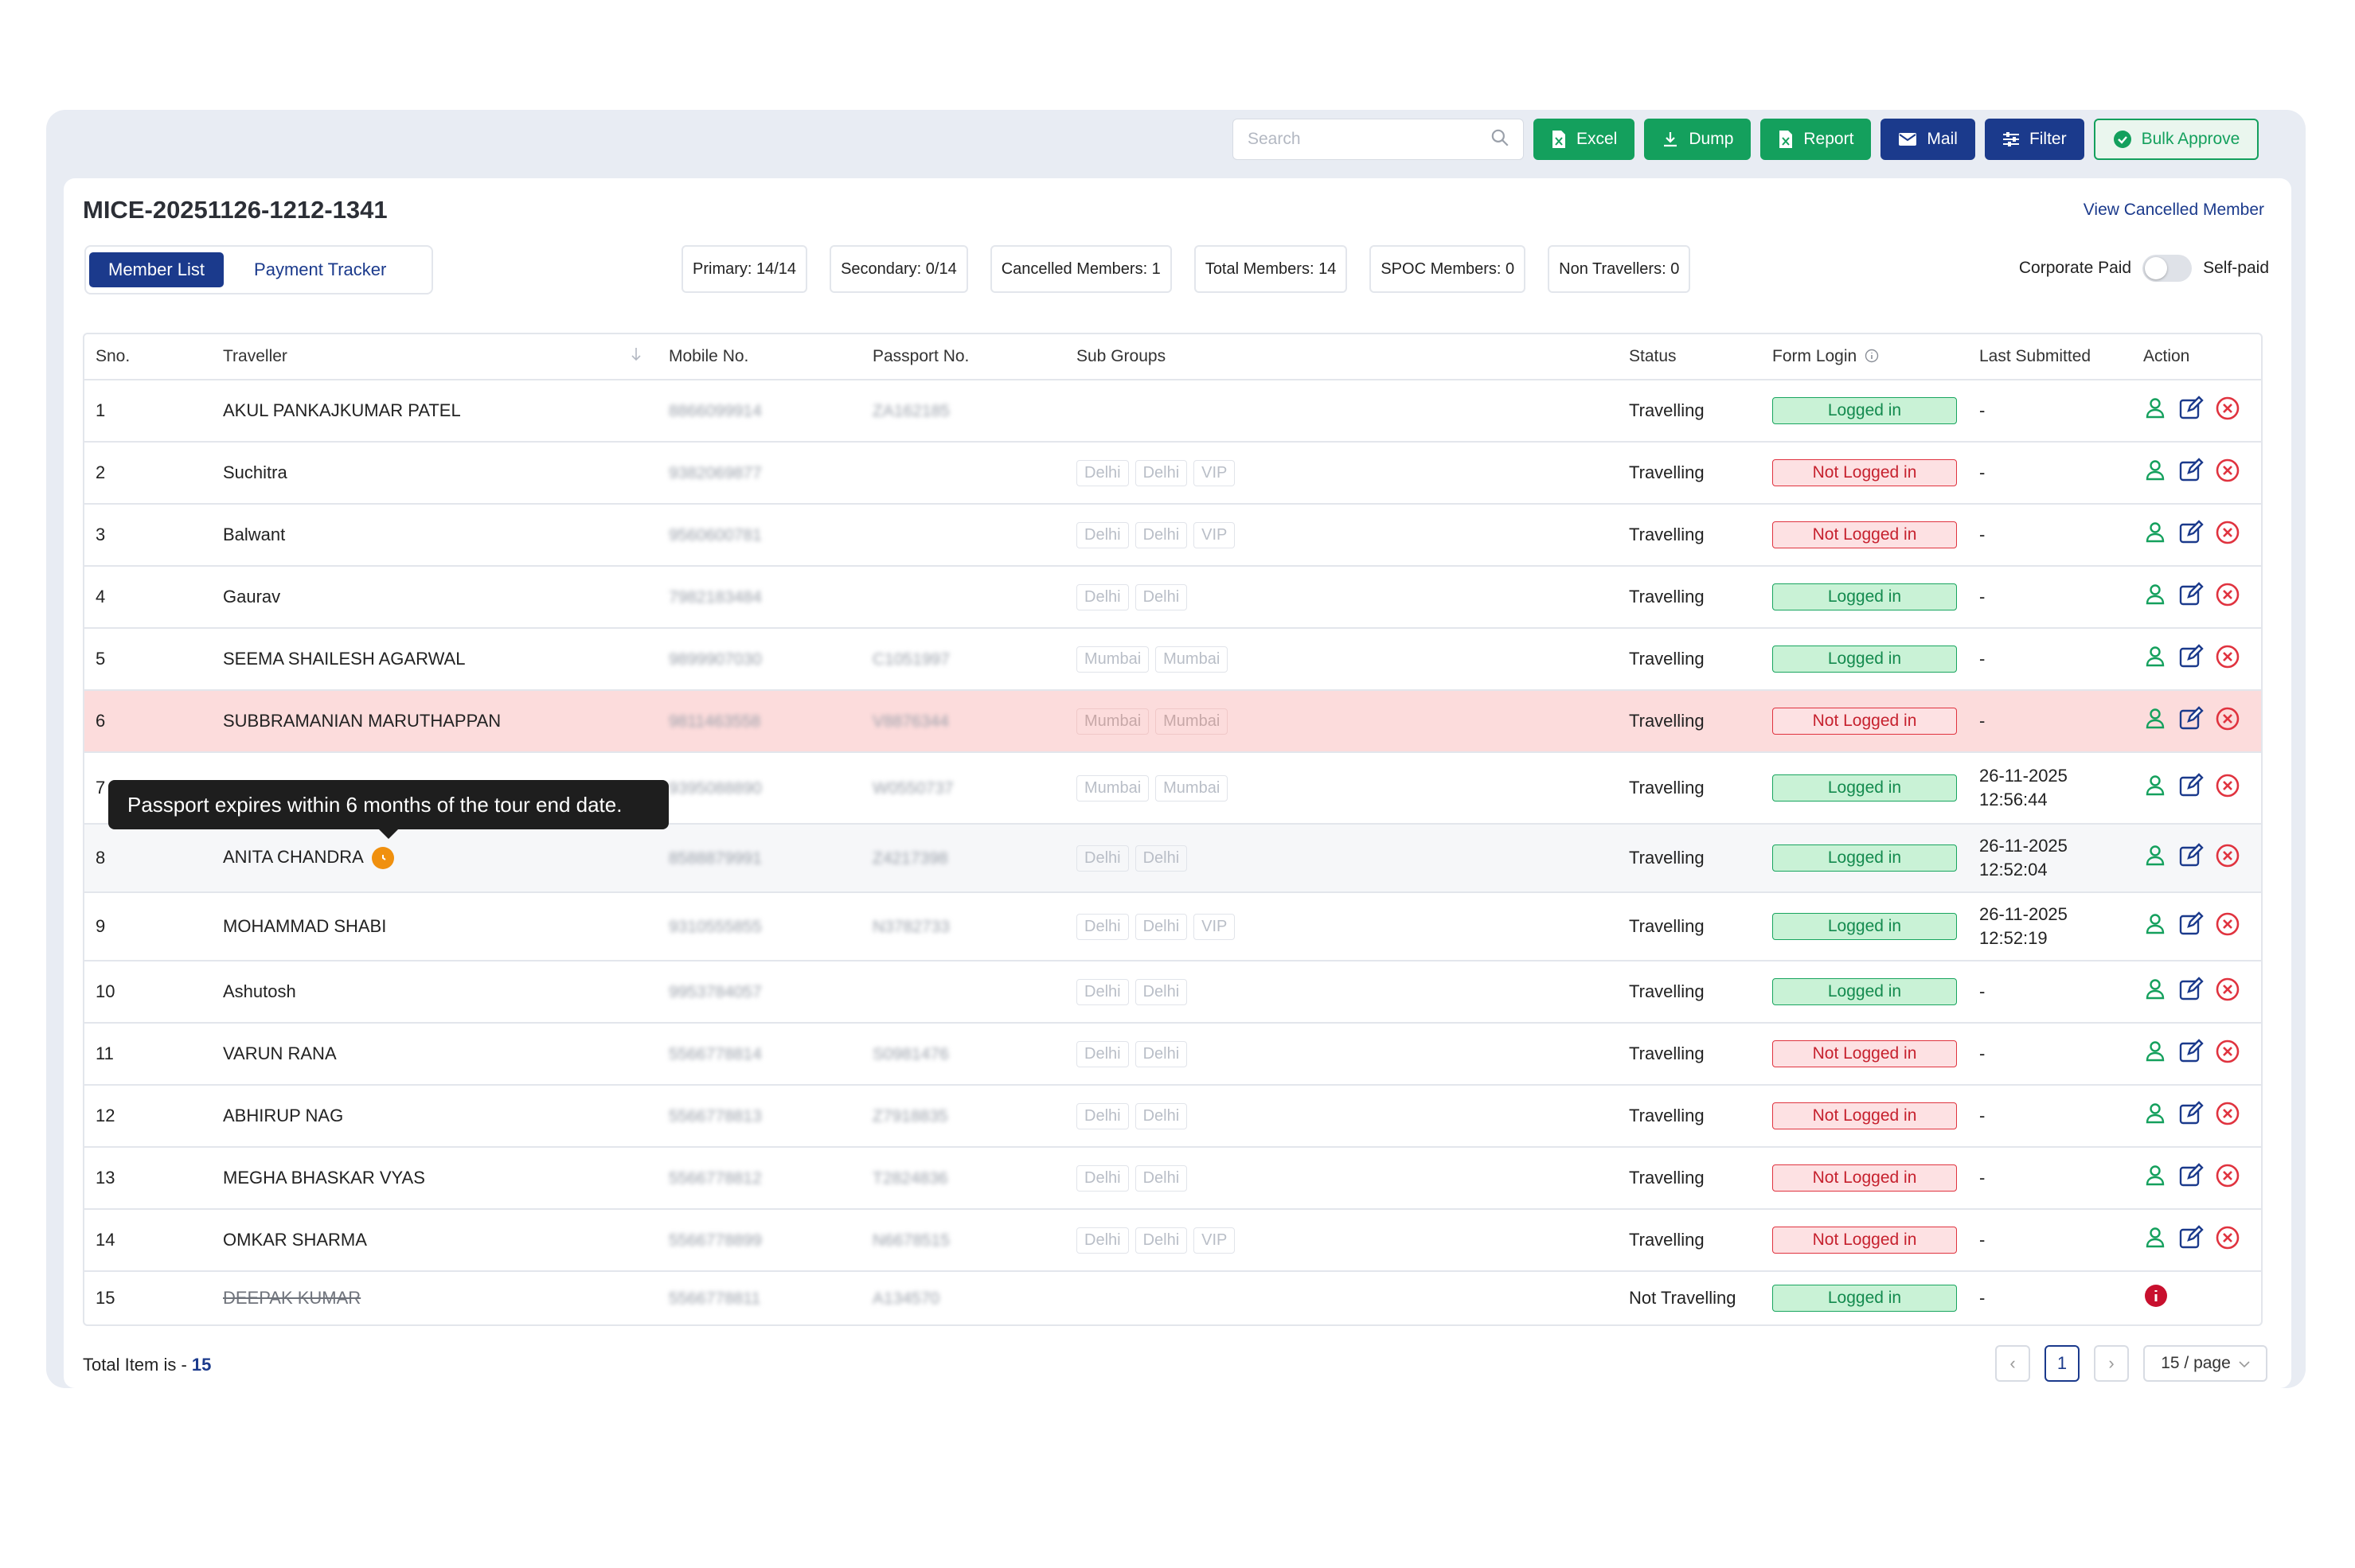 Image resolution: width=2355 pixels, height=1568 pixels. I want to click on search-input, so click(1357, 139).